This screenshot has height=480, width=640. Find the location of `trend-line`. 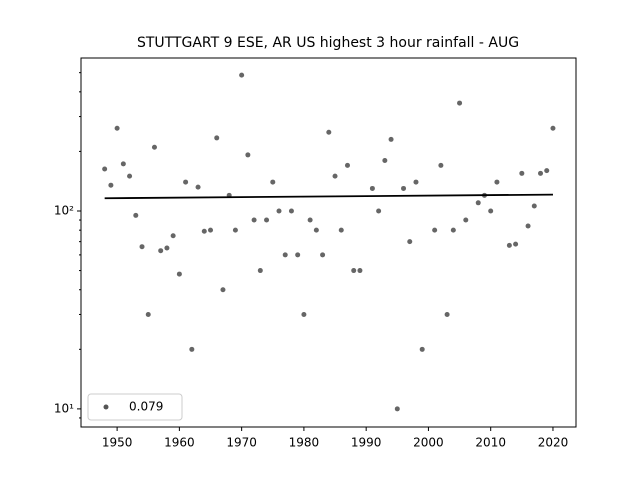

trend-line is located at coordinates (328, 196).